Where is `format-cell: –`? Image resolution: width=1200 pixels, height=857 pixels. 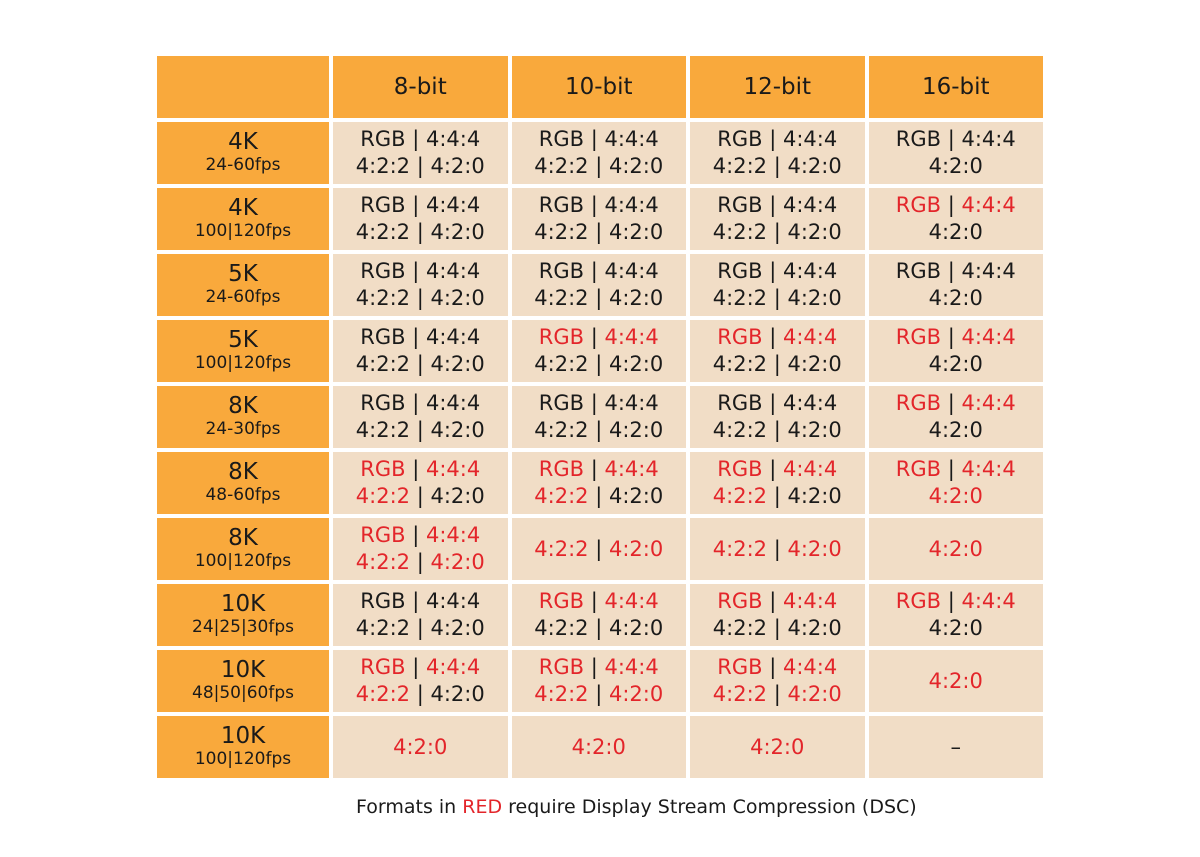 format-cell: – is located at coordinates (956, 747).